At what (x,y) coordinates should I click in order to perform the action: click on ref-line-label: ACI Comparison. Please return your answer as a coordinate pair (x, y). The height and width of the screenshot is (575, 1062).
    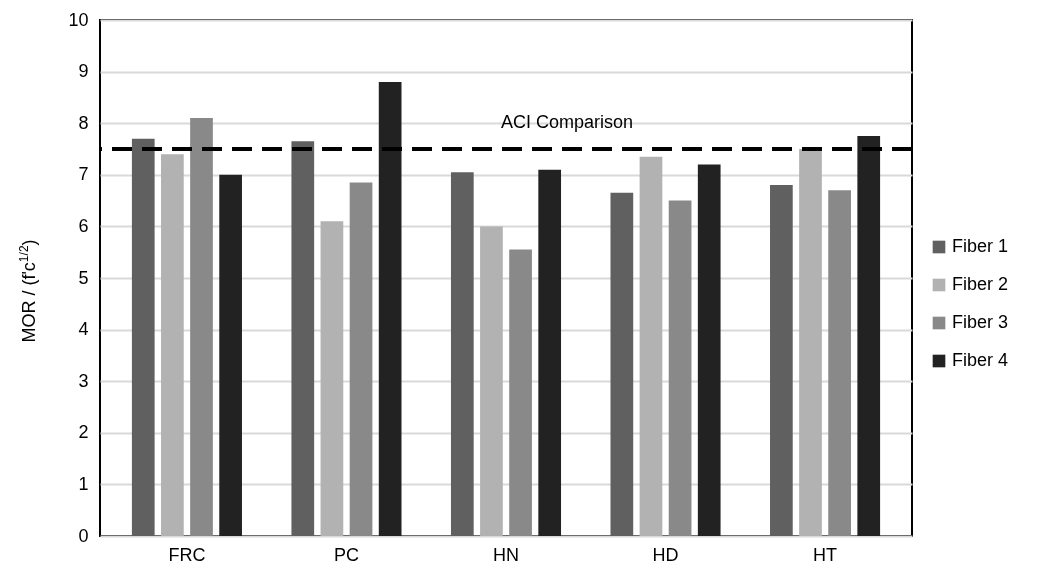
    Looking at the image, I should click on (566, 122).